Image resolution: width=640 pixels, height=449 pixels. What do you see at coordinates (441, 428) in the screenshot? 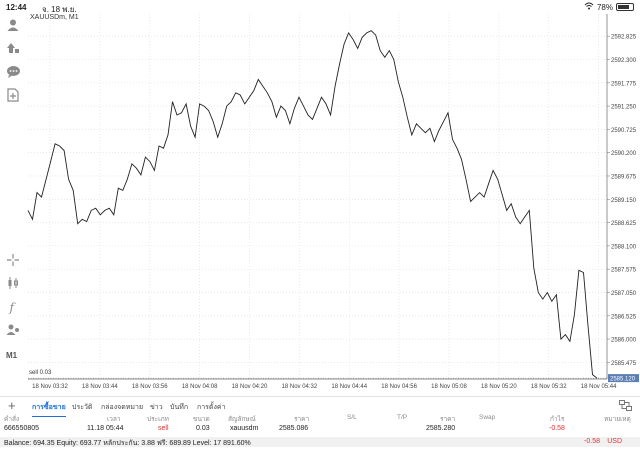
I see `order-current-price: 2585.280` at bounding box center [441, 428].